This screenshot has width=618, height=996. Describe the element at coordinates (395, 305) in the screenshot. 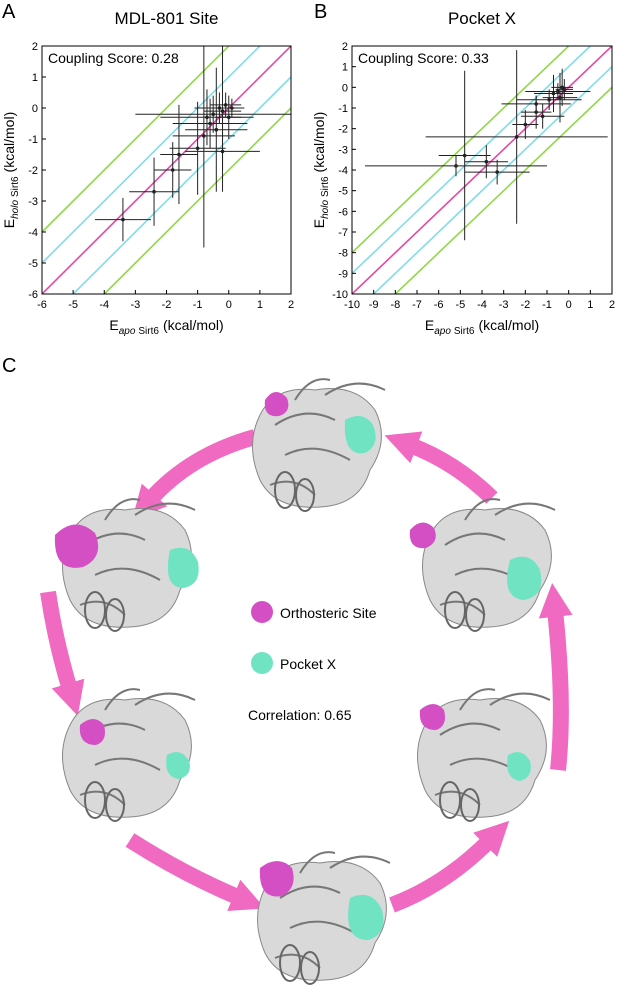

I see `x-tick-label: -8` at that location.